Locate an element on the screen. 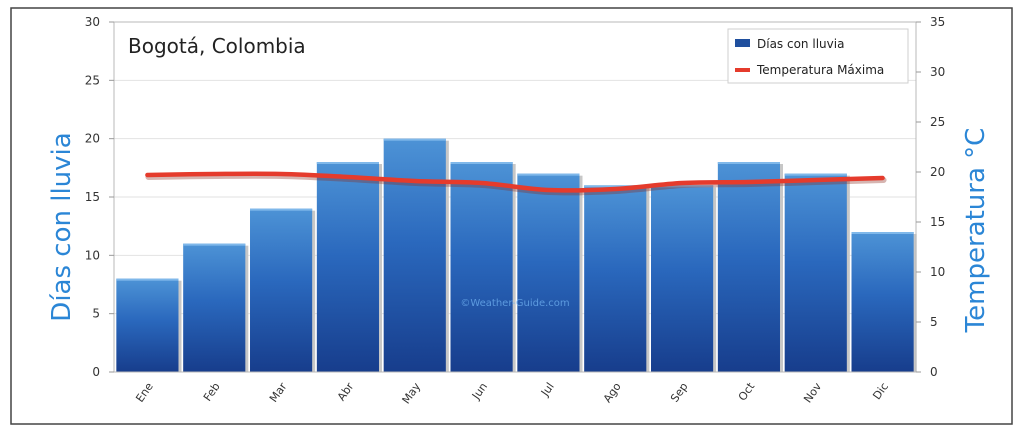 Image resolution: width=1024 pixels, height=438 pixels. bar-highlight-jul is located at coordinates (548, 175).